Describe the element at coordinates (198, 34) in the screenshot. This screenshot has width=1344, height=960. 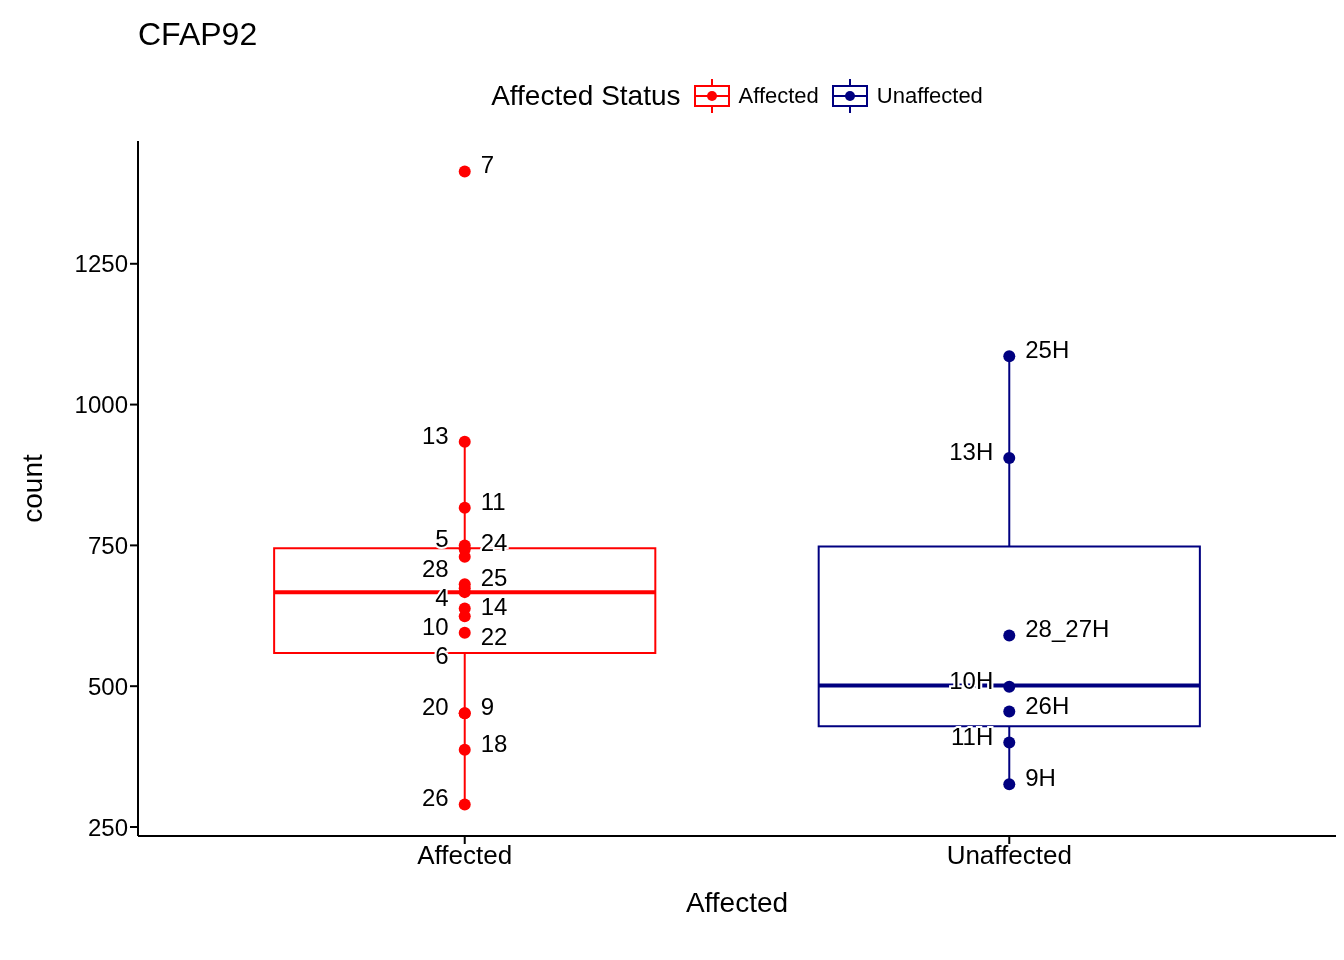
I see `chart-title: CFAP92` at that location.